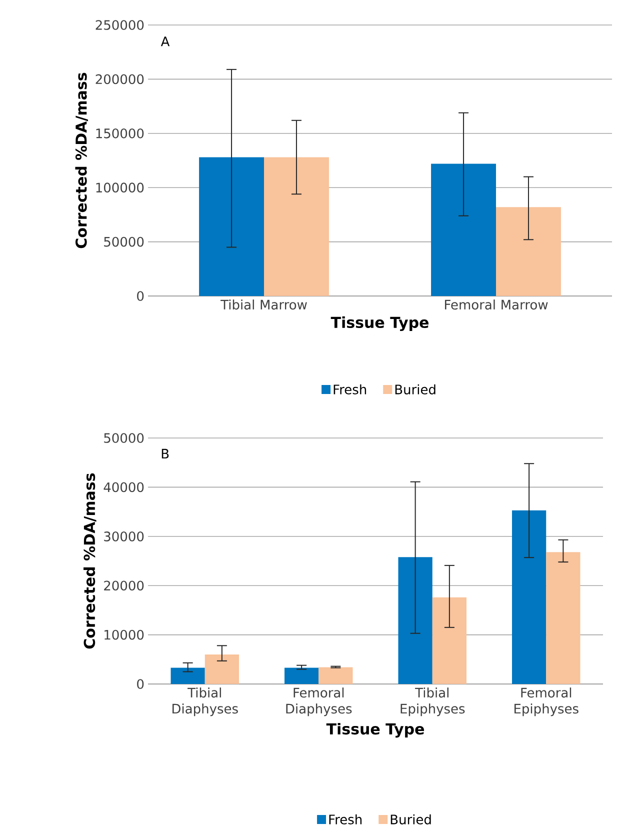 The height and width of the screenshot is (830, 626). I want to click on y-tick-label: 40000, so click(124, 487).